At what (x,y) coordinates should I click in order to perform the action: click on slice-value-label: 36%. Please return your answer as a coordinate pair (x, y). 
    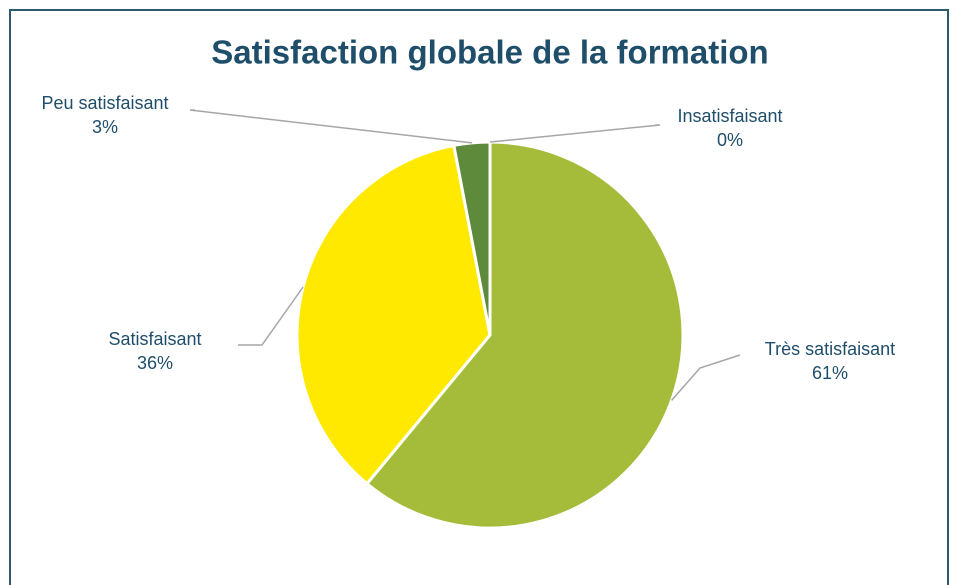
    Looking at the image, I should click on (155, 363).